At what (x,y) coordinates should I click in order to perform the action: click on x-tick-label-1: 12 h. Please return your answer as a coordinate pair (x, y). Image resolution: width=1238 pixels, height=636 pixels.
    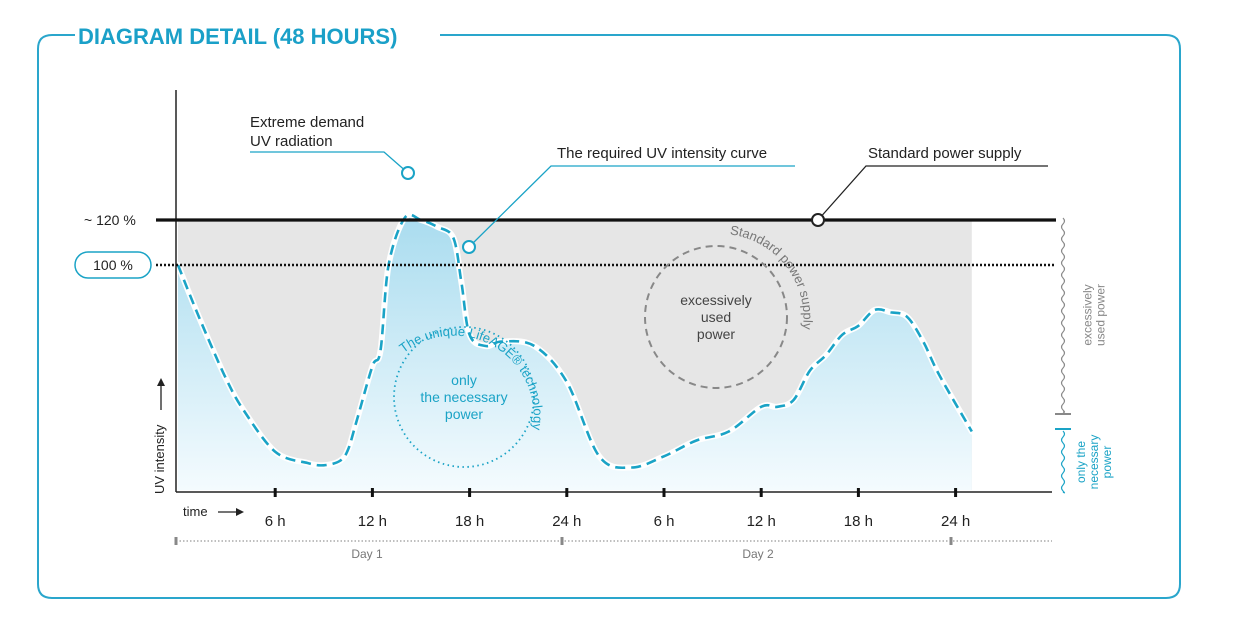
    Looking at the image, I should click on (372, 521).